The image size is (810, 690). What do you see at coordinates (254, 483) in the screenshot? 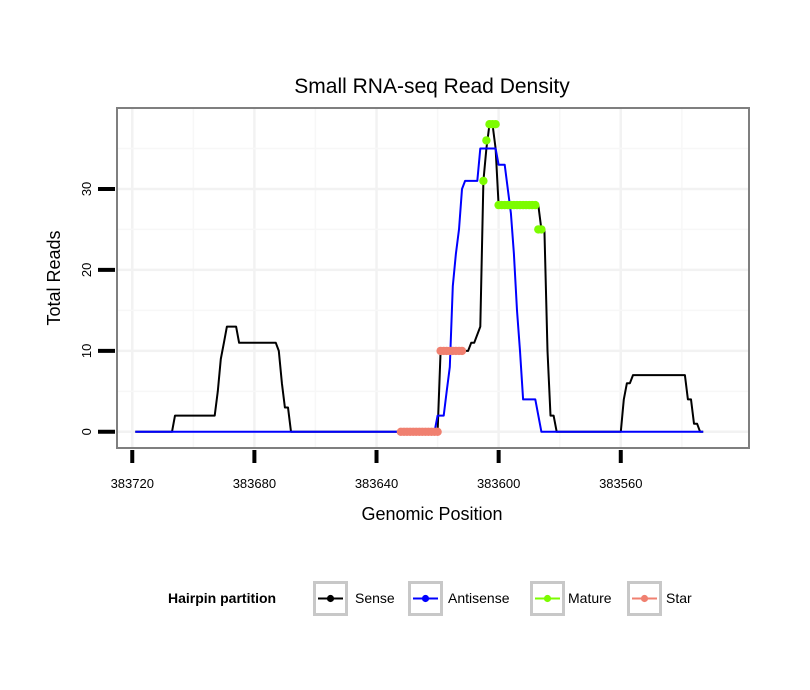
I see `x-tick-label-1: 383680` at bounding box center [254, 483].